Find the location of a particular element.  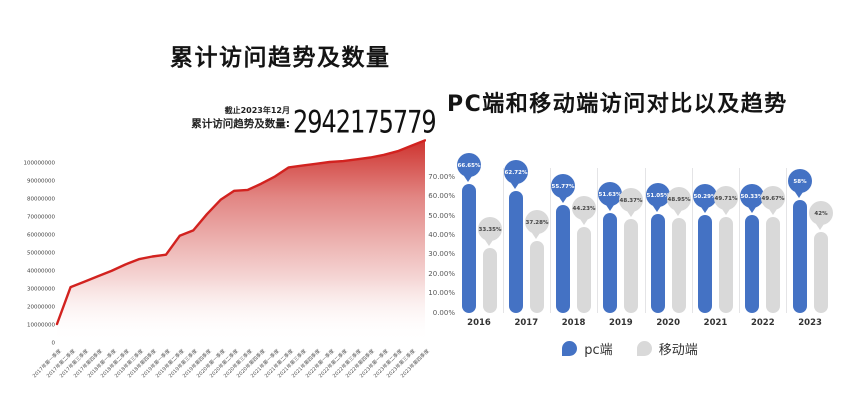

value-balloon: 33.35% is located at coordinates (489, 229).